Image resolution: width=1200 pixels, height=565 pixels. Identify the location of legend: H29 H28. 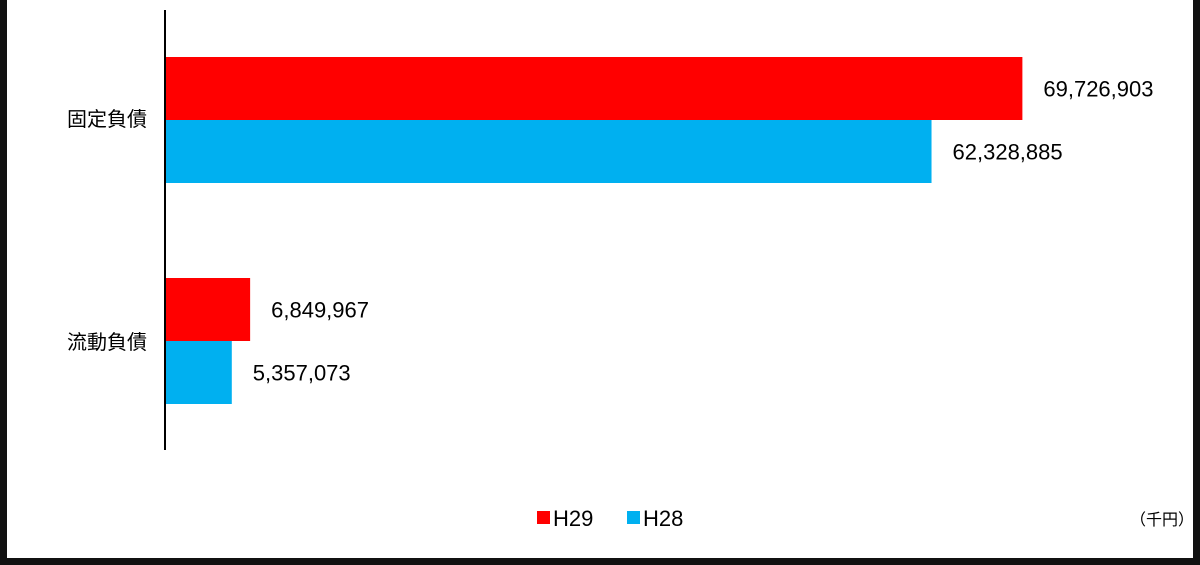
(610, 518).